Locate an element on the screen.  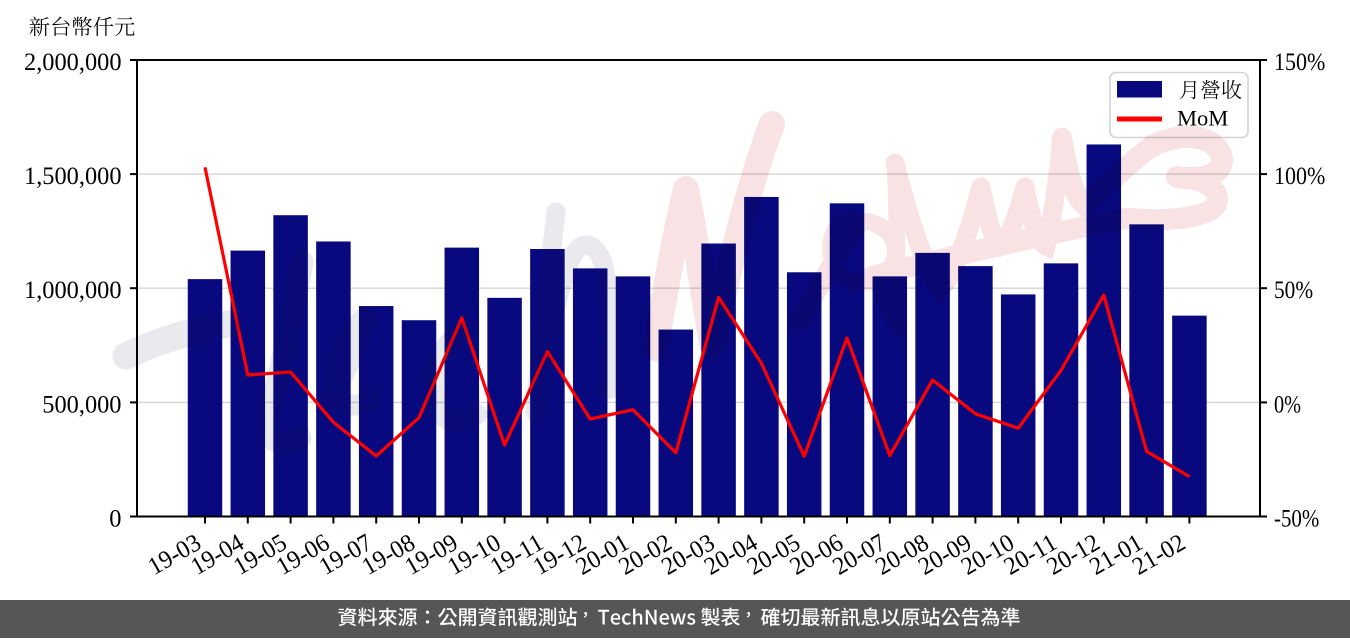
svg-text: 500,000 is located at coordinates (81, 404).